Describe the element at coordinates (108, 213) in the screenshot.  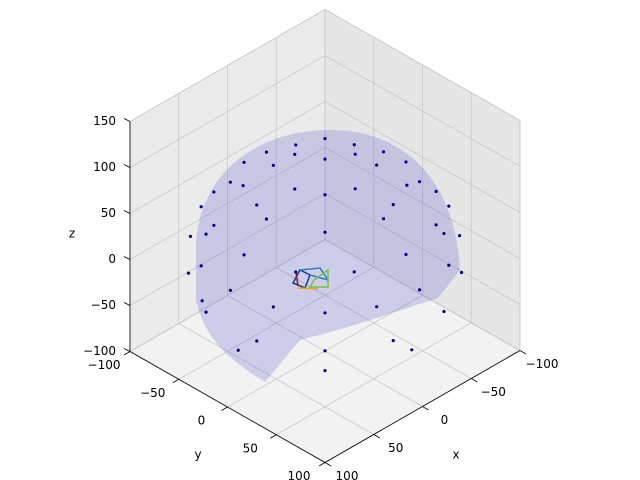
I see `z-tick-label: 50` at that location.